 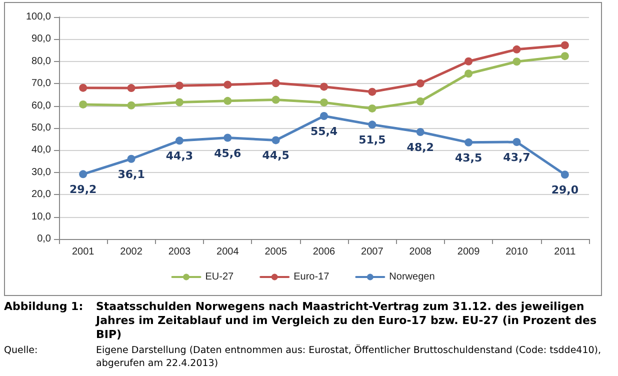 I want to click on x-tick-label: 2001, so click(x=83, y=252).